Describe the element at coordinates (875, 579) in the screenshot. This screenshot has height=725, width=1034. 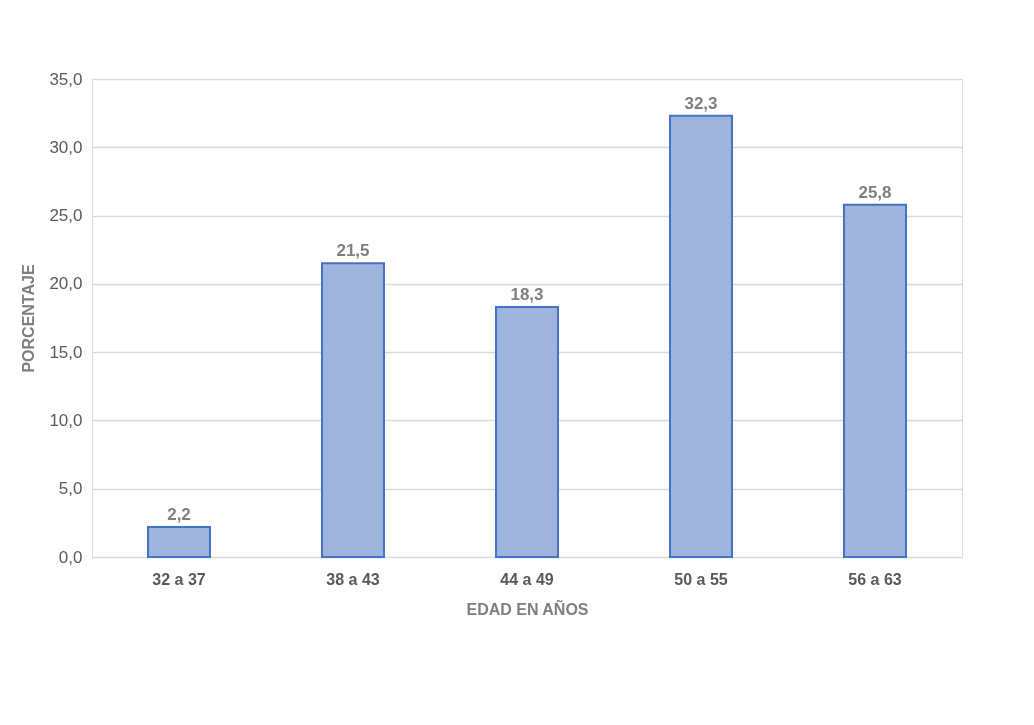
I see `x-tick-label: 56 a 63` at that location.